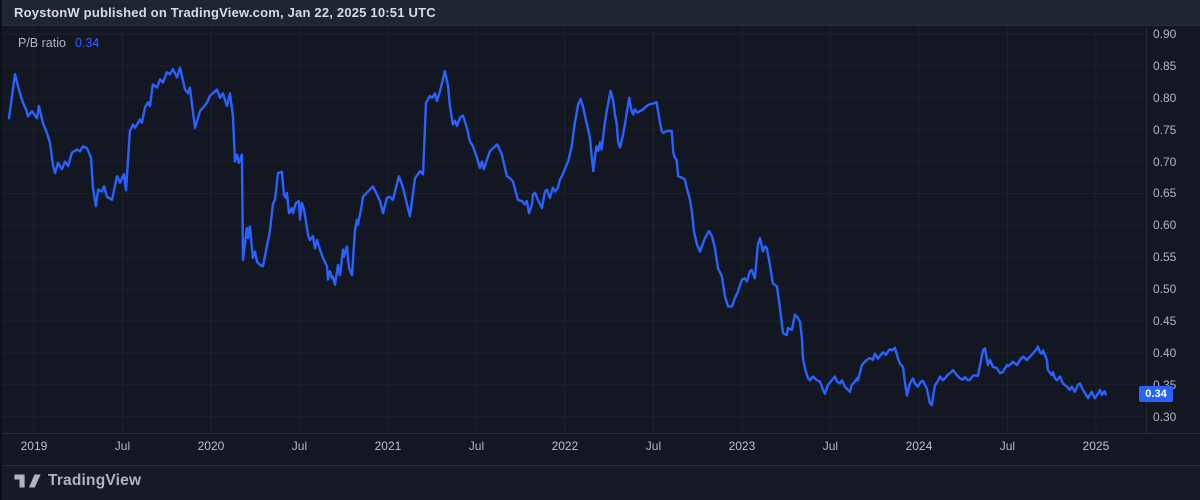 The image size is (1200, 500). I want to click on time-axis-label: 2025, so click(1096, 446).